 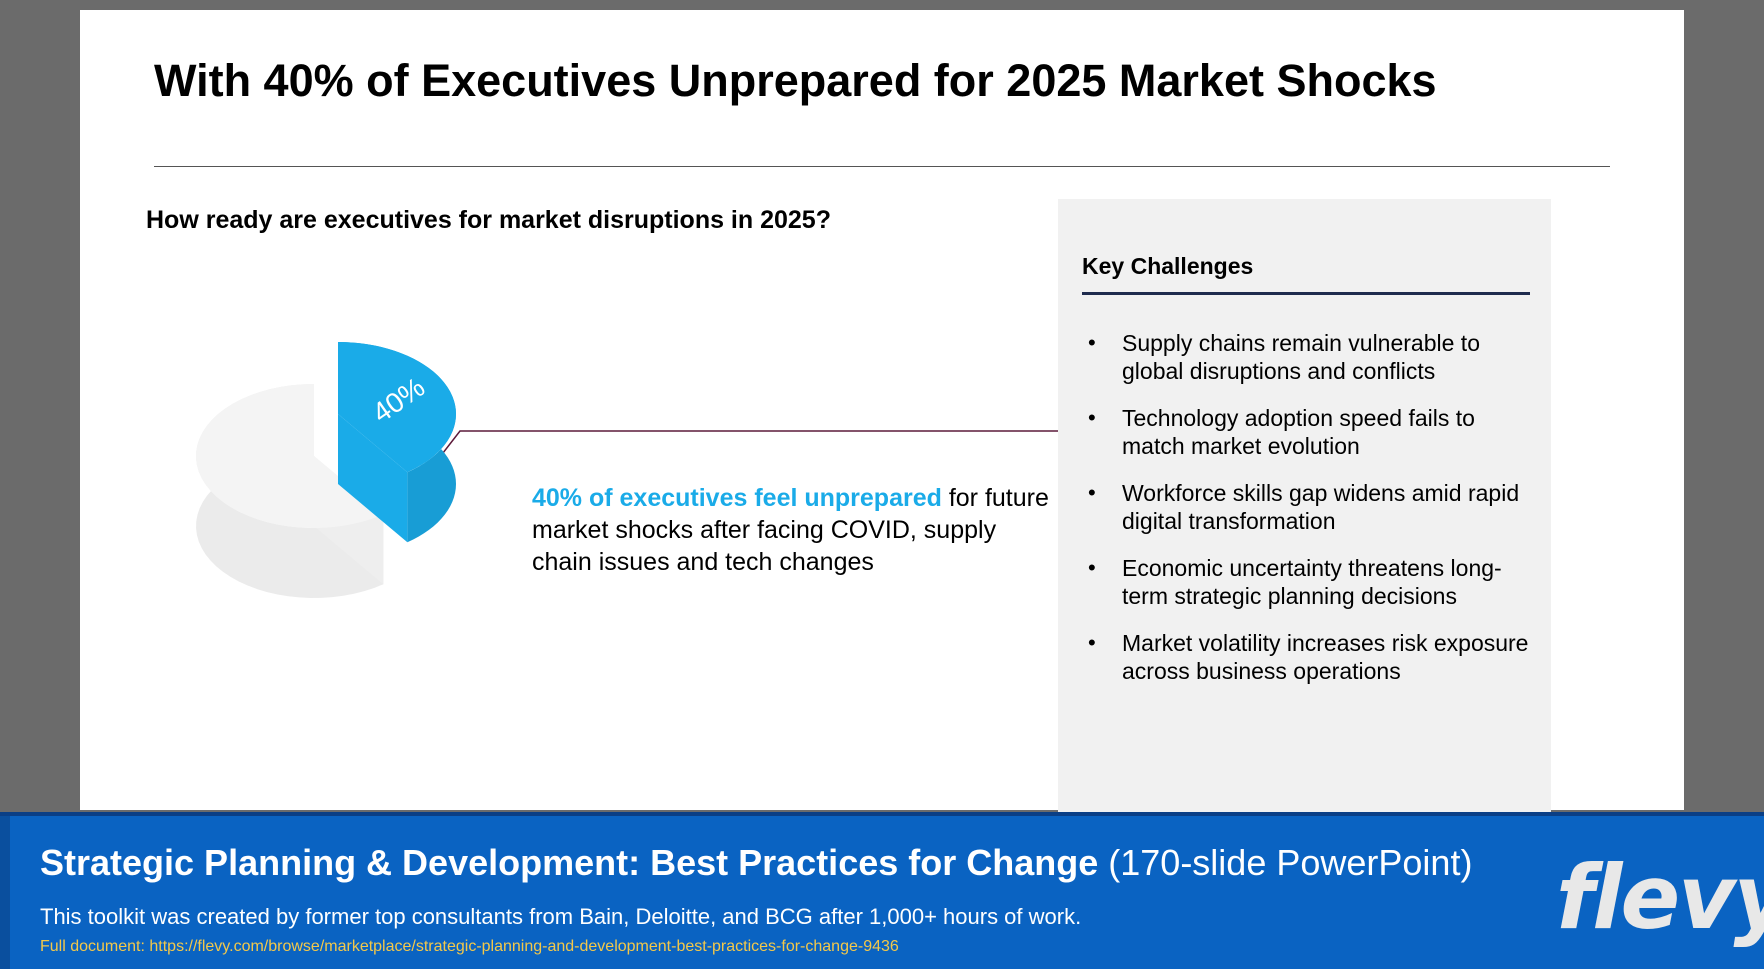 What do you see at coordinates (397, 407) in the screenshot?
I see `pie-slice-unprepared` at bounding box center [397, 407].